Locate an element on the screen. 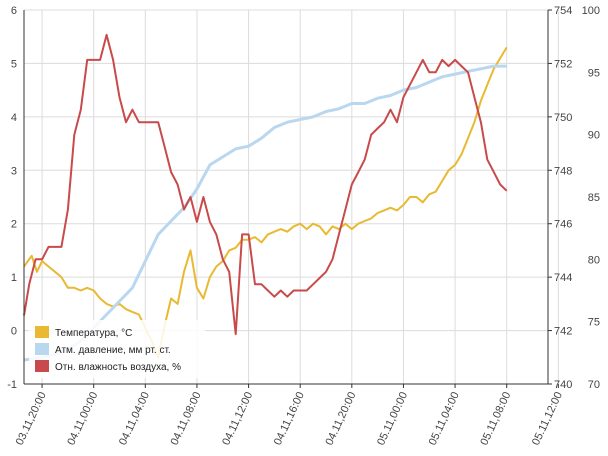 The height and width of the screenshot is (456, 608). pressure-tick-label: 750 is located at coordinates (563, 118).